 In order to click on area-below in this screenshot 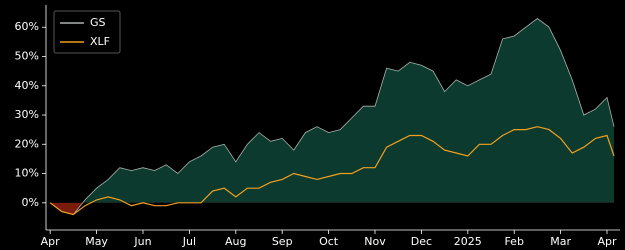, I will do `click(66, 208)`.